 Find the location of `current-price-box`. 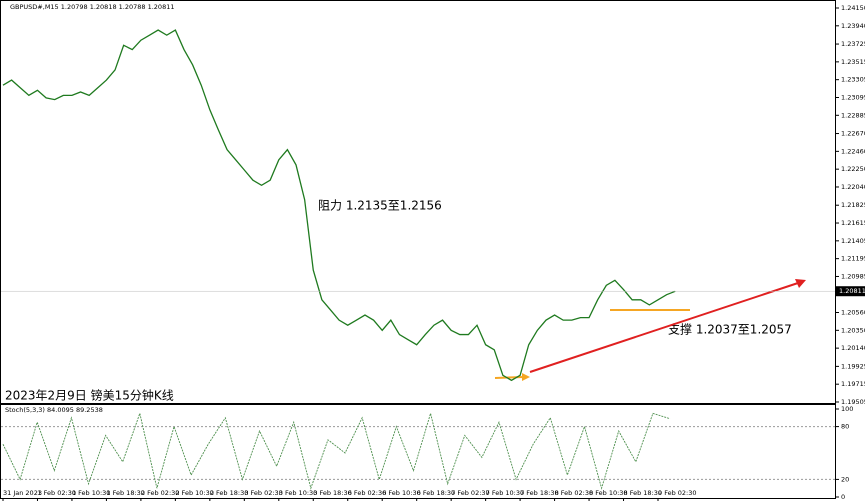

current-price-box is located at coordinates (850, 291).